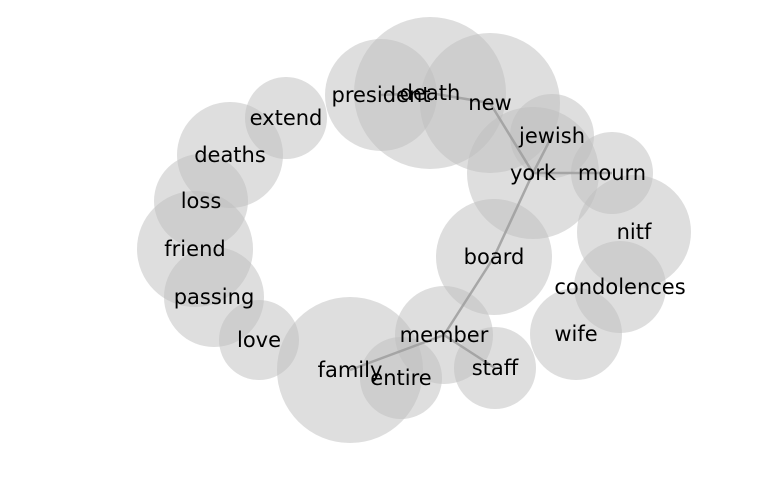 The width and height of the screenshot is (768, 500). I want to click on edge-member-staff, so click(469, 351).